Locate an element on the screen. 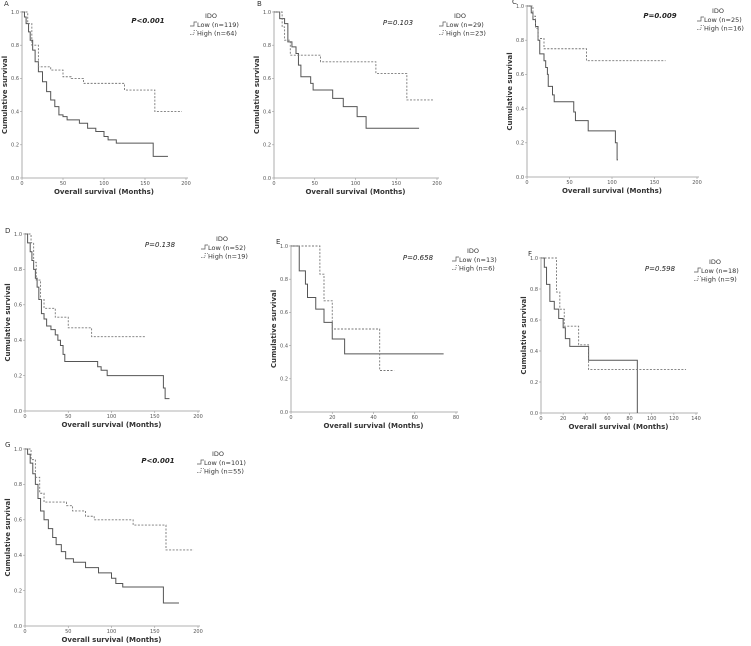 This screenshot has width=751, height=646. panel-letter: D is located at coordinates (7, 231).